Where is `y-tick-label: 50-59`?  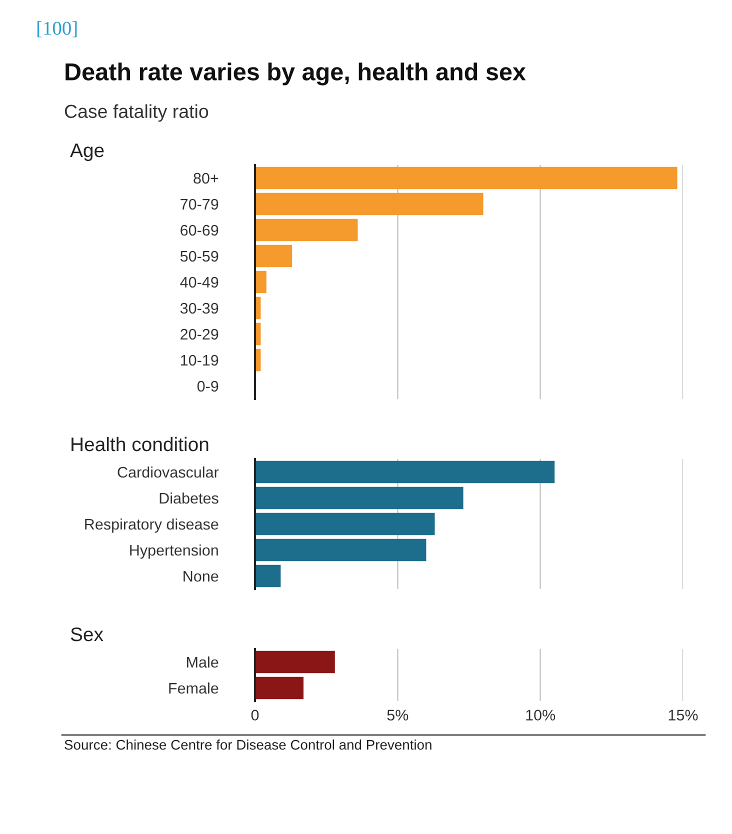 y-tick-label: 50-59 is located at coordinates (199, 256).